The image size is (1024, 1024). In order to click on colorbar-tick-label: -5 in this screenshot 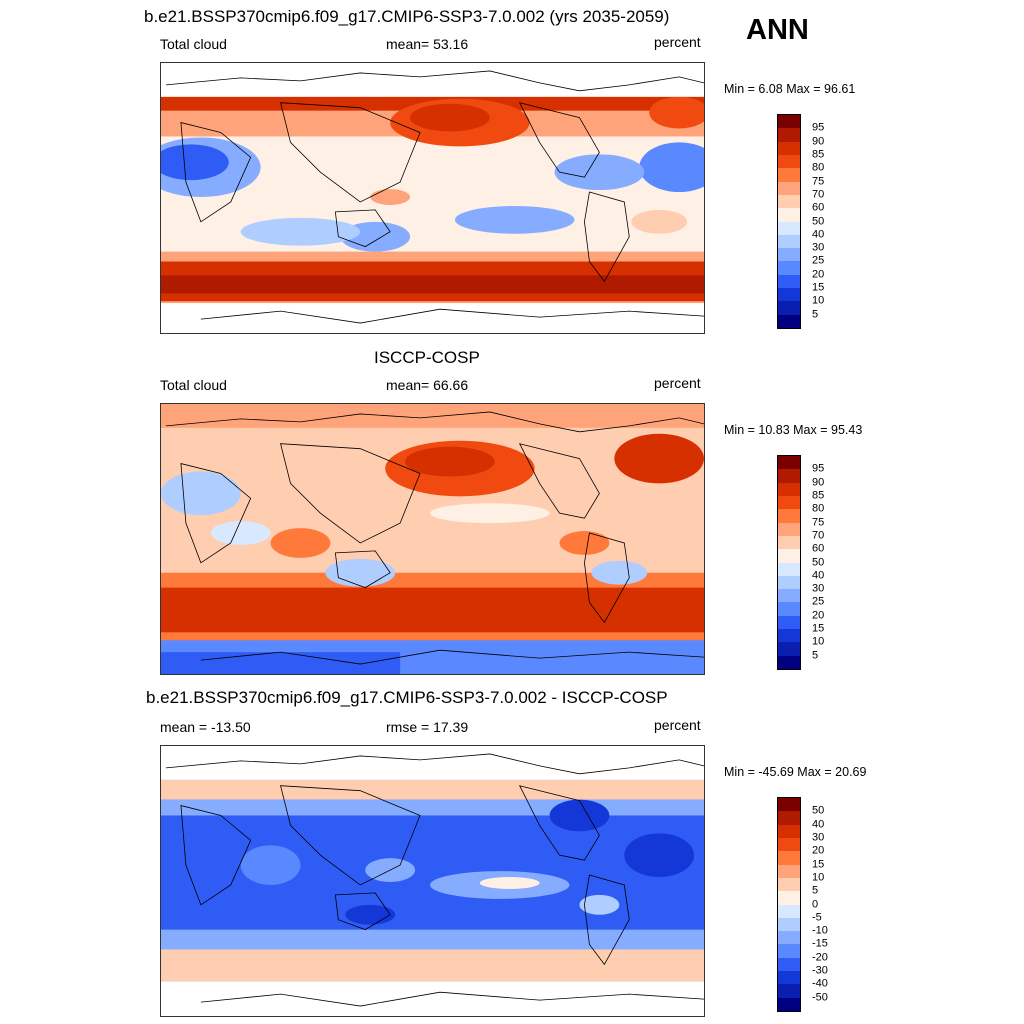, I will do `click(817, 917)`.